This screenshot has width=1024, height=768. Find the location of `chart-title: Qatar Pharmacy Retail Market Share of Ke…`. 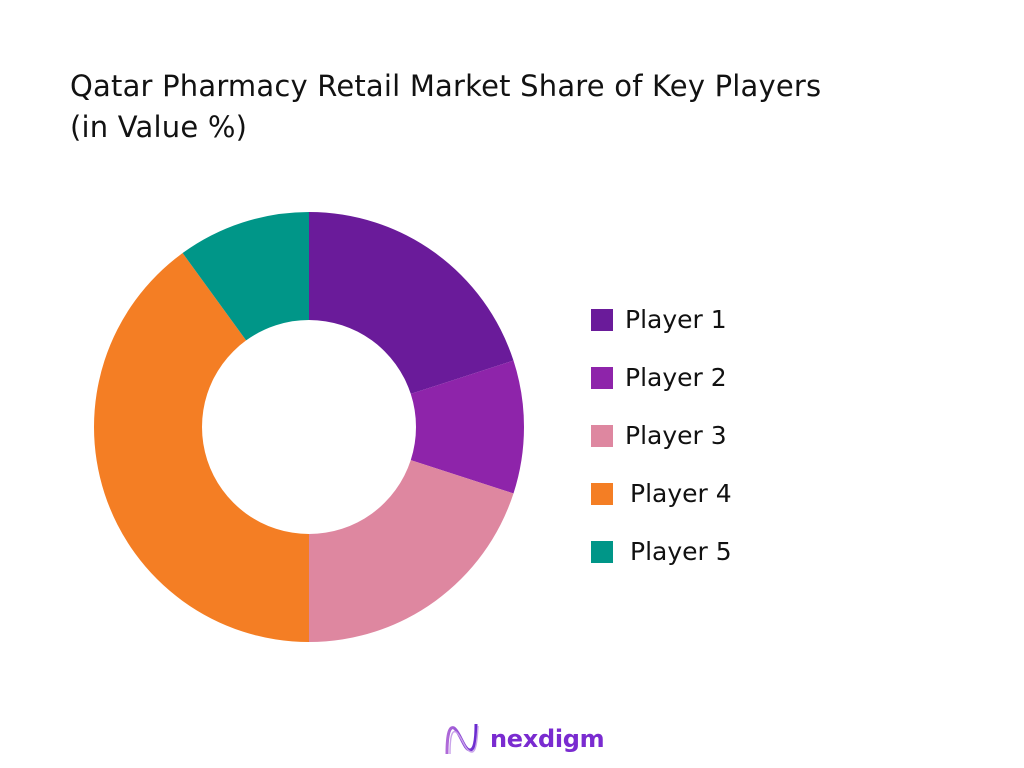

chart-title: Qatar Pharmacy Retail Market Share of Ke… is located at coordinates (445, 107).